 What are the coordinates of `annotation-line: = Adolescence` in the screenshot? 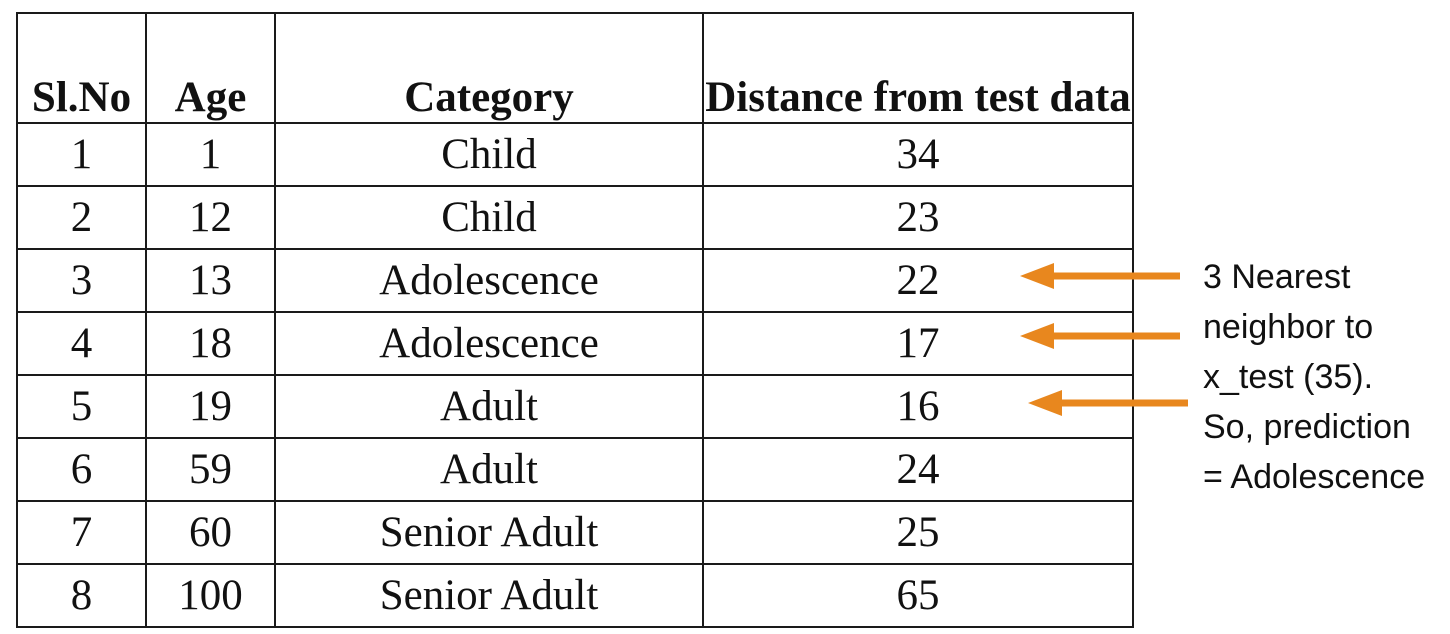 It's located at (1314, 477).